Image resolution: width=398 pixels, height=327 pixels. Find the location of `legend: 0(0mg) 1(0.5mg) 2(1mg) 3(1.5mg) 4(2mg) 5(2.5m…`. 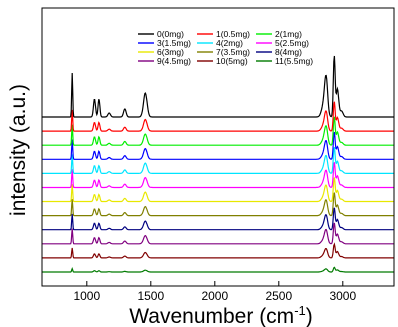

legend: 0(0mg) 1(0.5mg) 2(1mg) 3(1.5mg) 4(2mg) 5(2.5m… is located at coordinates (225, 47).